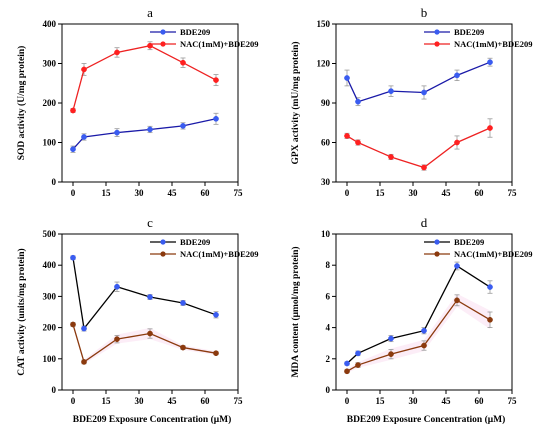 The image size is (550, 434). Describe the element at coordinates (328, 359) in the screenshot. I see `y-tick-label: 2` at that location.